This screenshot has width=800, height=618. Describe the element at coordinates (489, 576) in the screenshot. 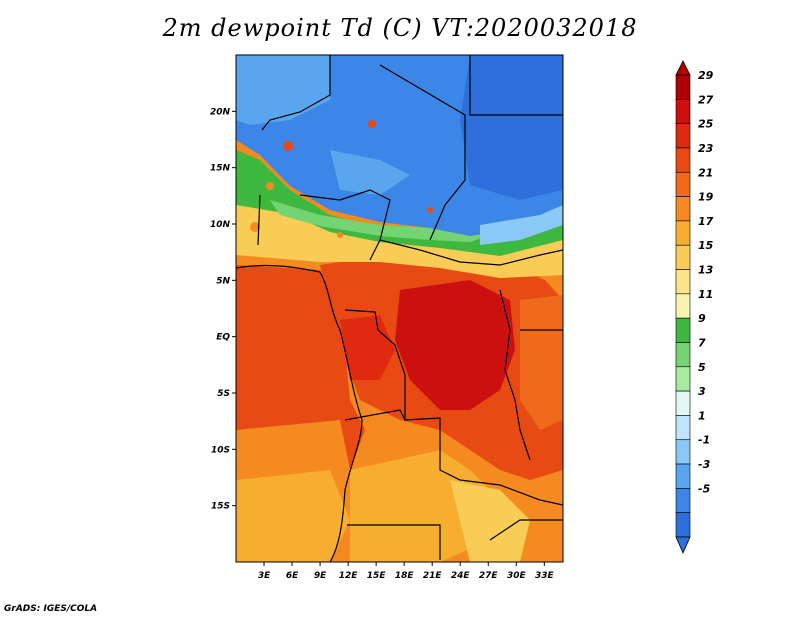

I see `lon-label: 27E` at that location.